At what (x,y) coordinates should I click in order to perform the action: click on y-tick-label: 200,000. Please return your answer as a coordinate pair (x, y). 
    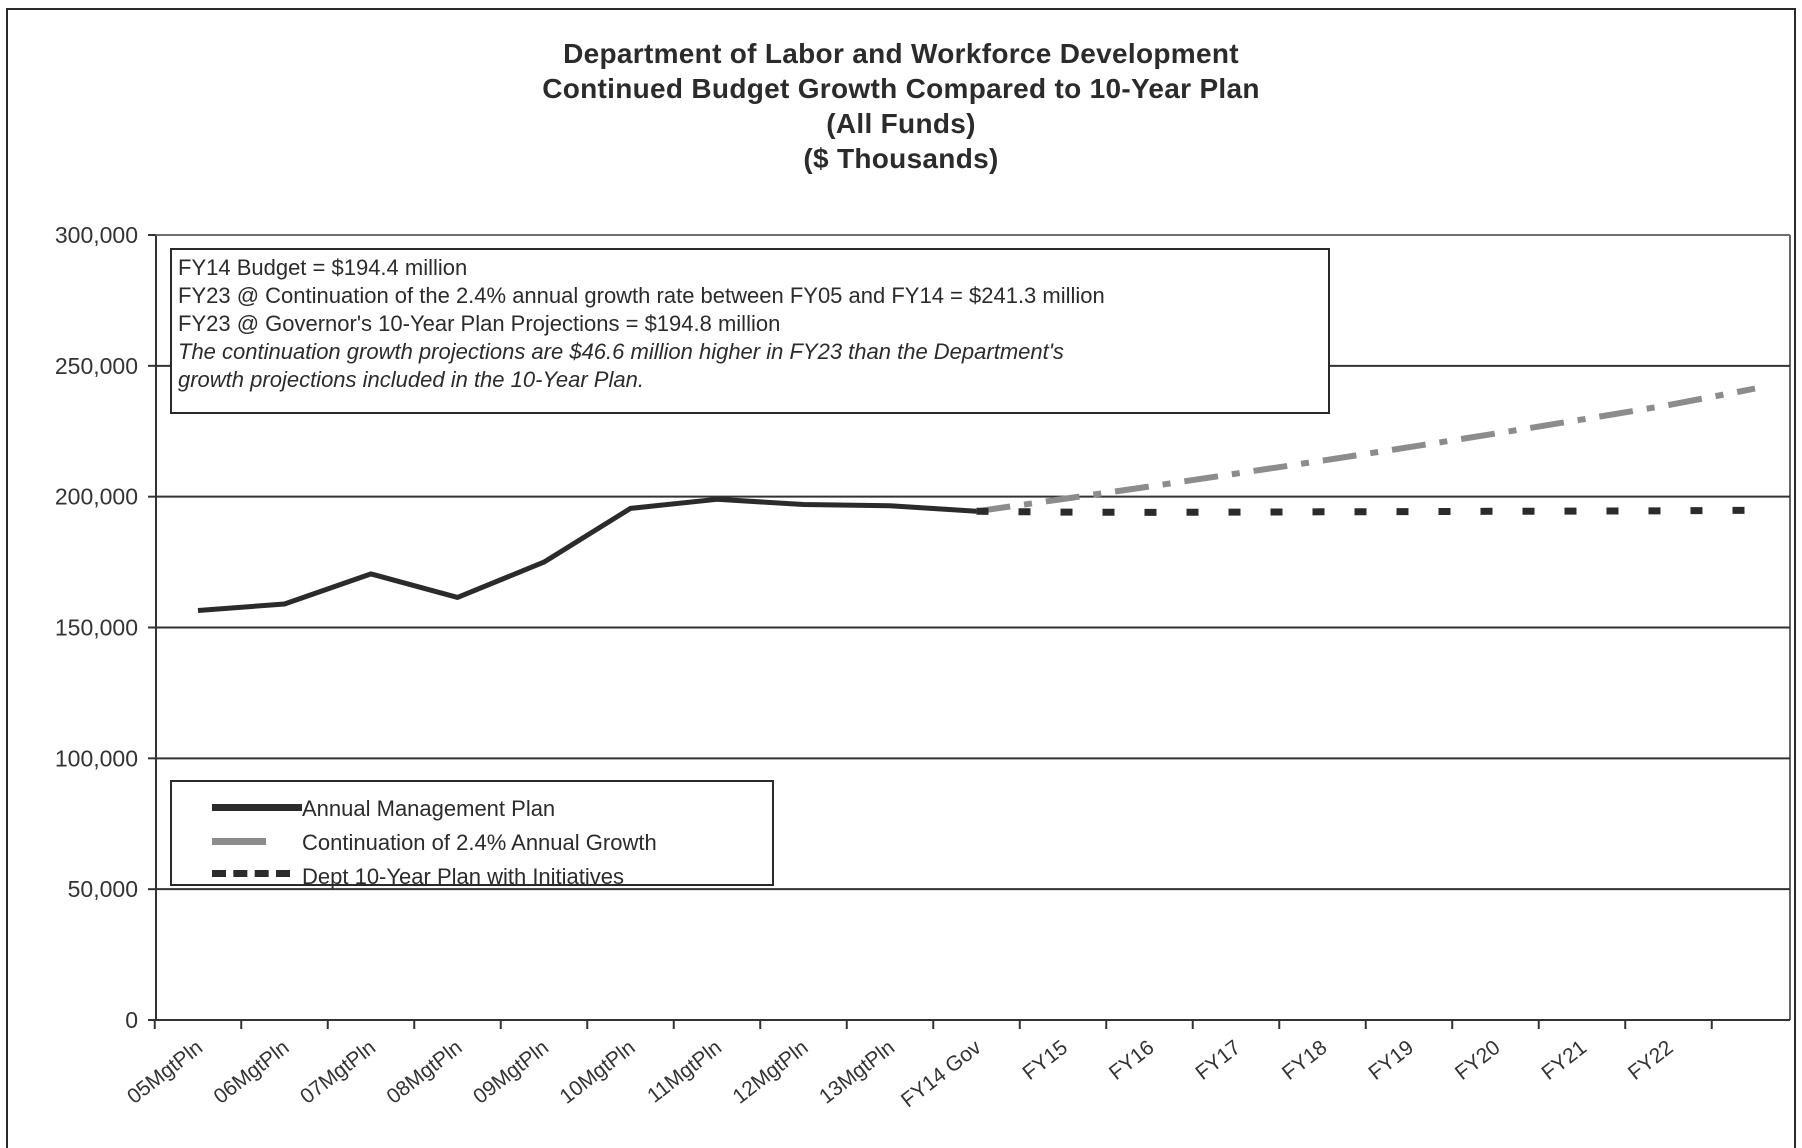
    Looking at the image, I should click on (96, 497).